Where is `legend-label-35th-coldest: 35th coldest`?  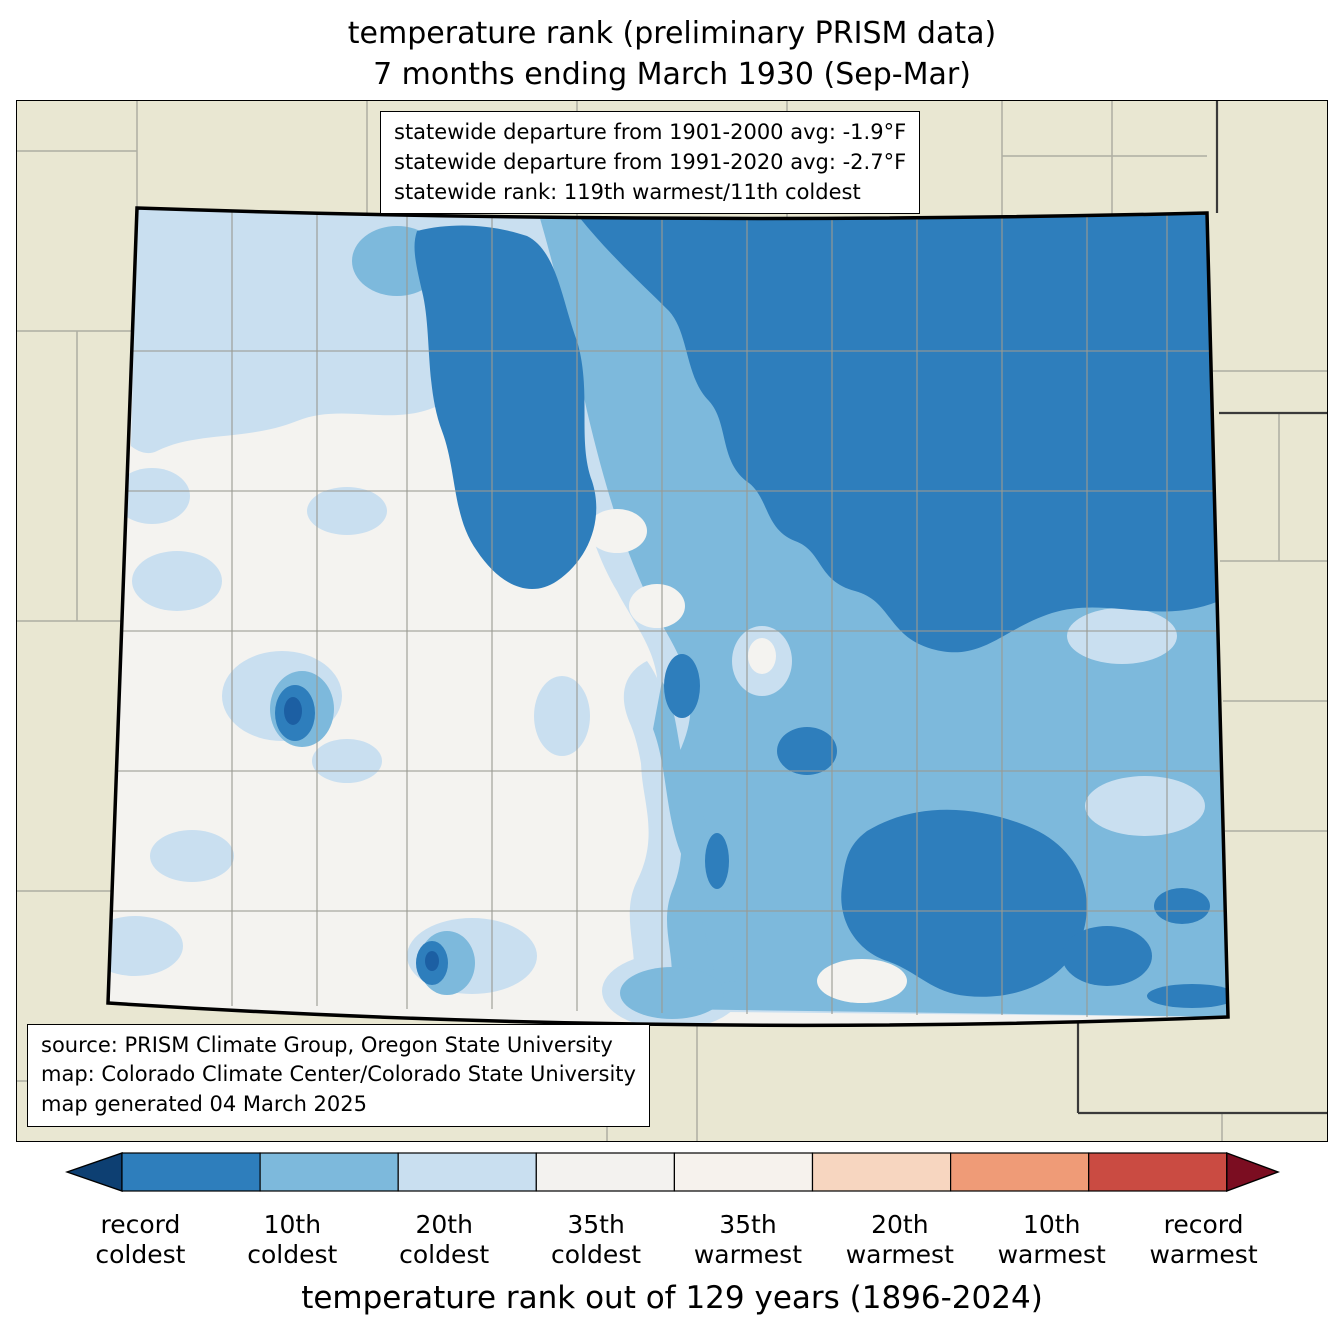
legend-label-35th-coldest: 35th coldest is located at coordinates (596, 1240).